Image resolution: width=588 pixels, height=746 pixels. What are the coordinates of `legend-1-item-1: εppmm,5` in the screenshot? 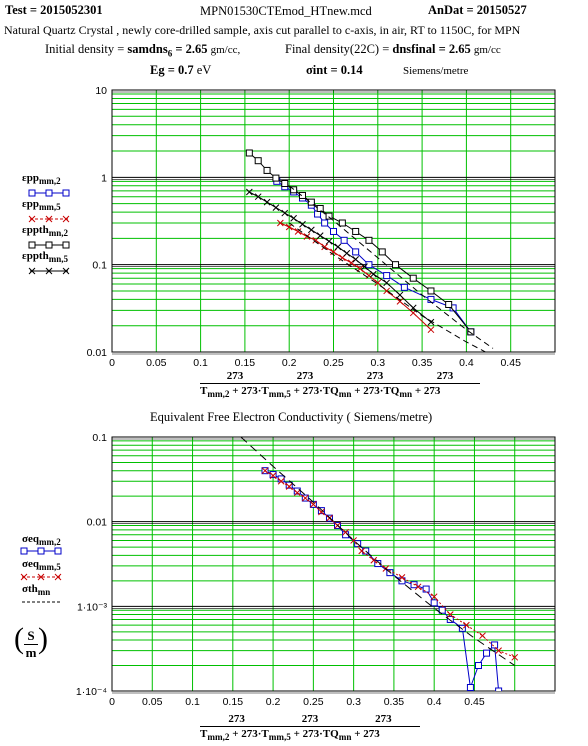 It's located at (41, 205).